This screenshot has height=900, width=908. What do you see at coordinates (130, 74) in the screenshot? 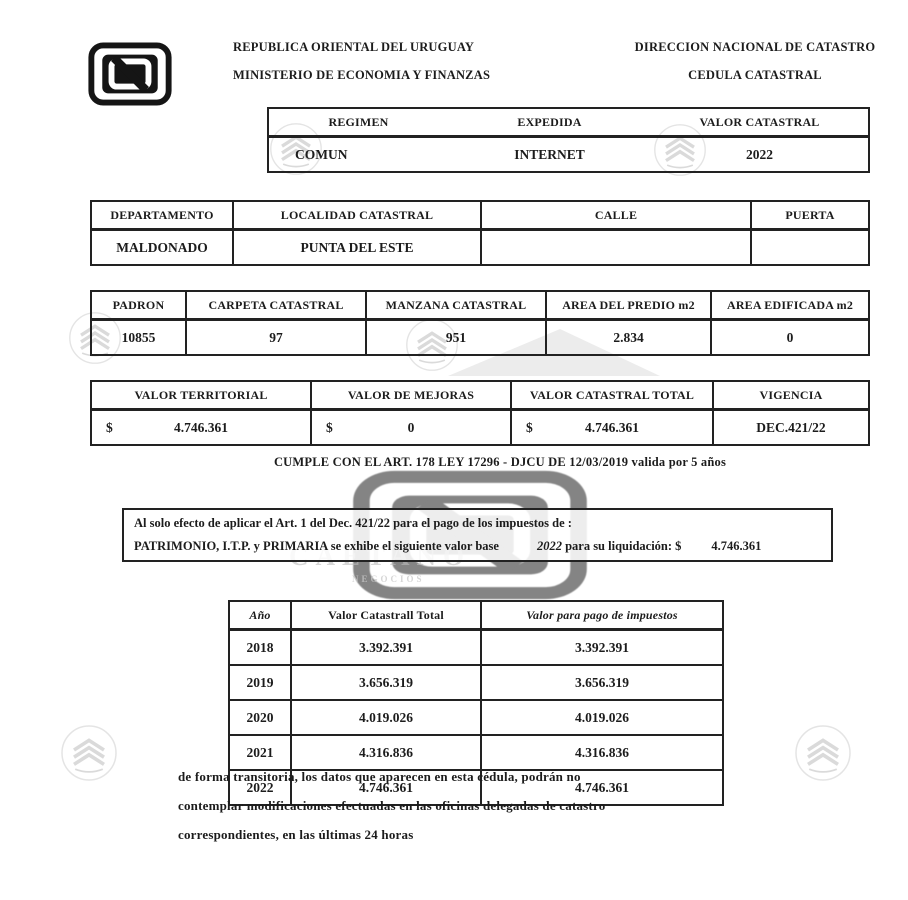
I see `catastro-logo-icon` at bounding box center [130, 74].